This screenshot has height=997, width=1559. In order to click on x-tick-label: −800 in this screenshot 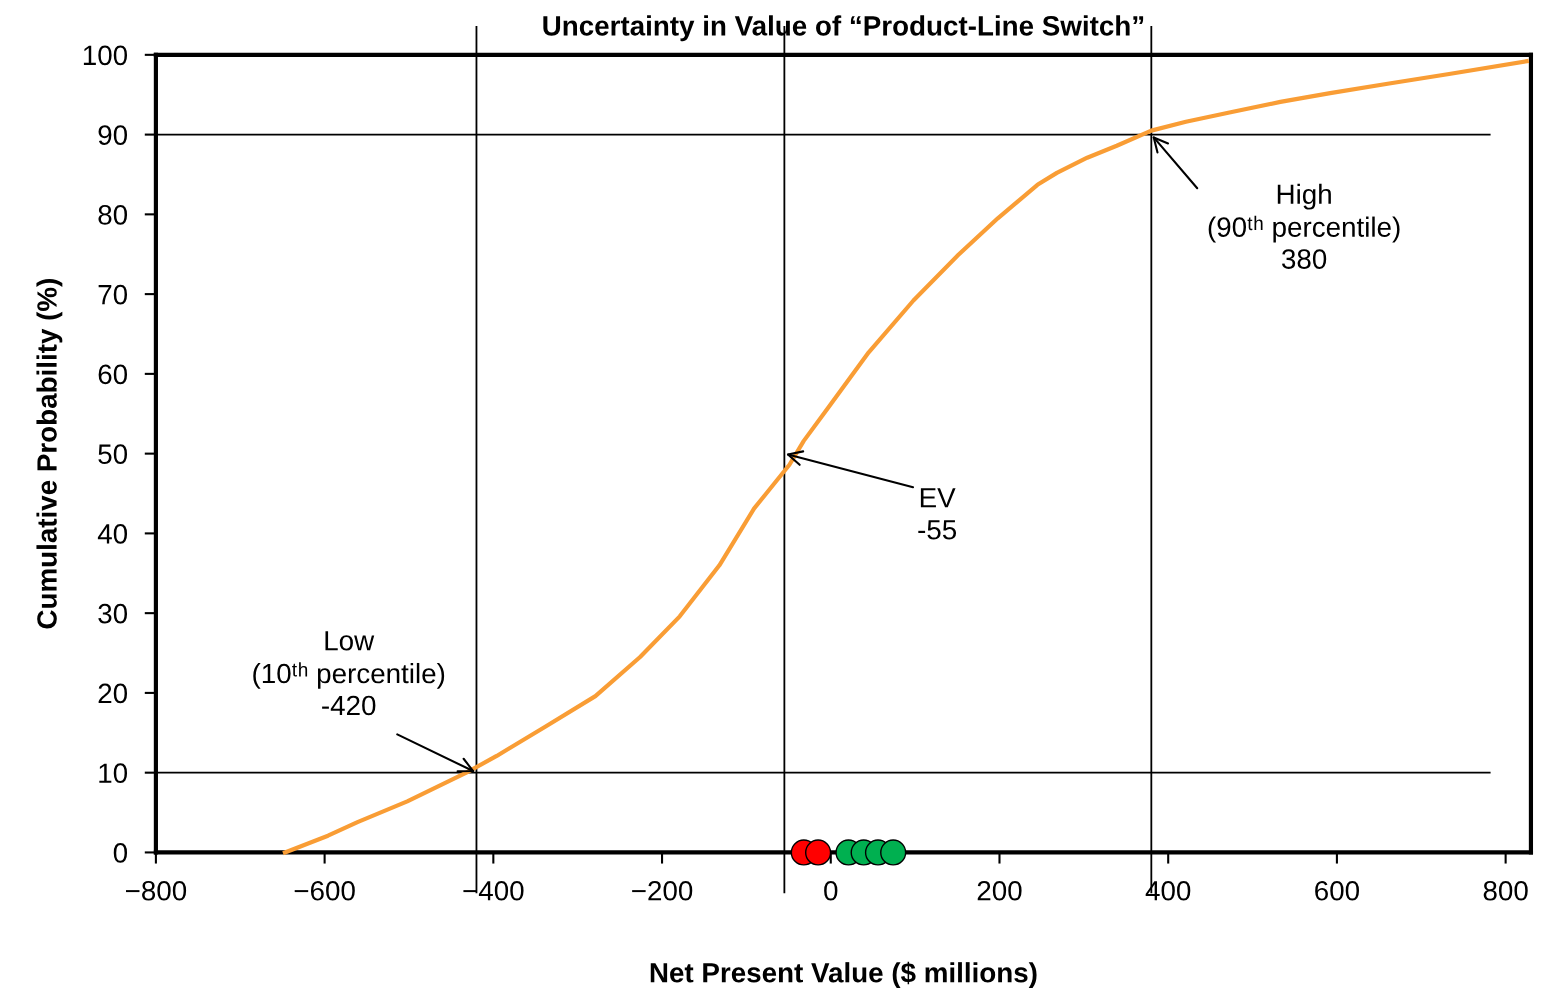, I will do `click(156, 890)`.